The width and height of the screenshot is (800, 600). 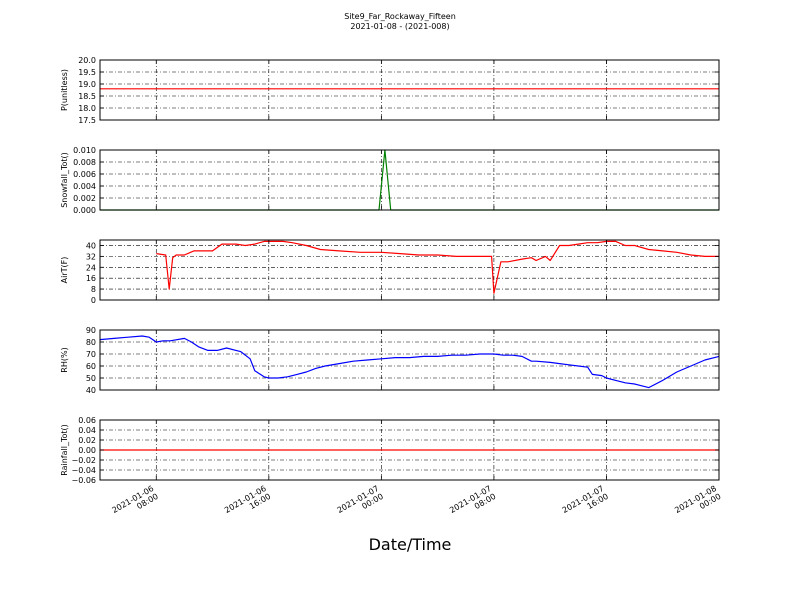 What do you see at coordinates (91, 256) in the screenshot?
I see `y-tick-label: 32` at bounding box center [91, 256].